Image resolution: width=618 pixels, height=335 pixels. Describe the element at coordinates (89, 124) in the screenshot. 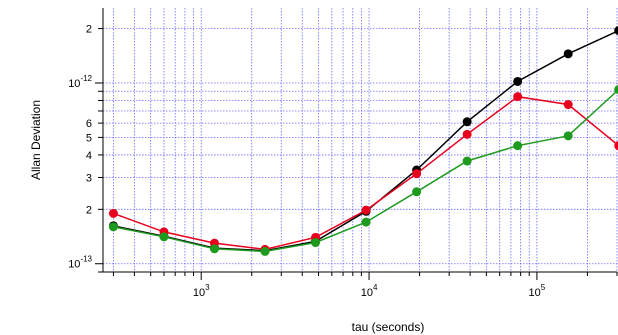

I see `y-tick-label: 6` at that location.